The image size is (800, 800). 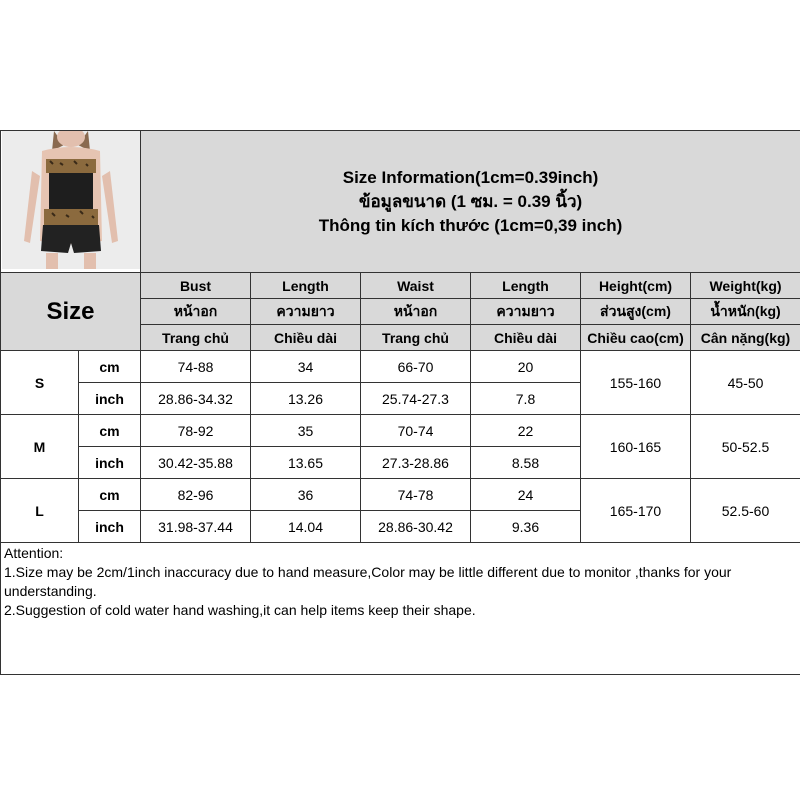 I want to click on title-th: ข้อมูลขนาด (1 ซม. = 0.39 นิ้ว), so click(x=470, y=201).